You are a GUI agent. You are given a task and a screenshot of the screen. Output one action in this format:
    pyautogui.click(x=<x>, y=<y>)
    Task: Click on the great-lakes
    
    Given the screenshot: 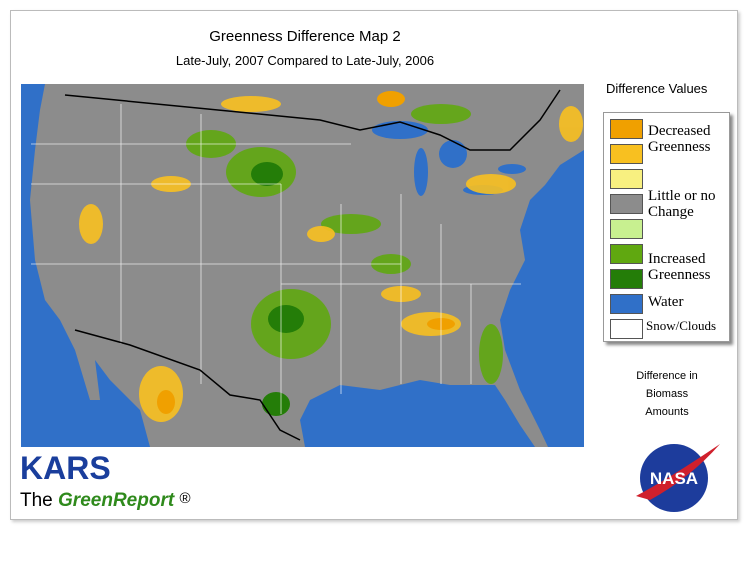 What is the action you would take?
    pyautogui.click(x=449, y=158)
    